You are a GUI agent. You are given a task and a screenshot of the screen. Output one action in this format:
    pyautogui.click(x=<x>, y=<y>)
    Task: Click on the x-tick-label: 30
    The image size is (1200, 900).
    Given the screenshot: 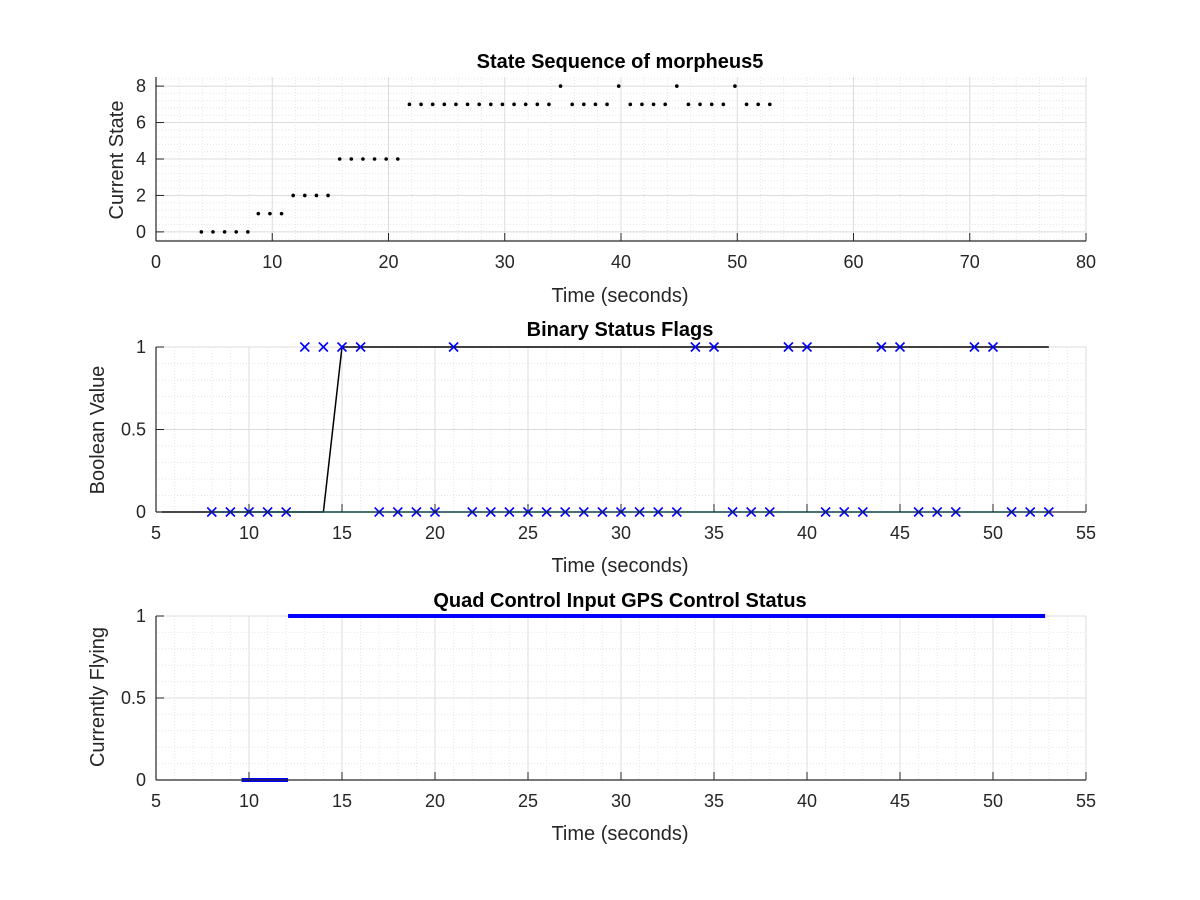 What is the action you would take?
    pyautogui.click(x=621, y=533)
    